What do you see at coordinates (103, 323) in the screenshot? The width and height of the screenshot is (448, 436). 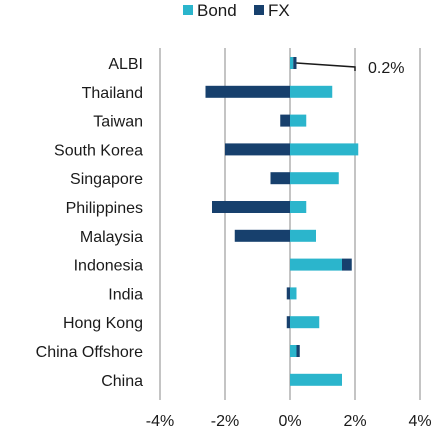 I see `category-label-hong-kong: Hong Kong` at bounding box center [103, 323].